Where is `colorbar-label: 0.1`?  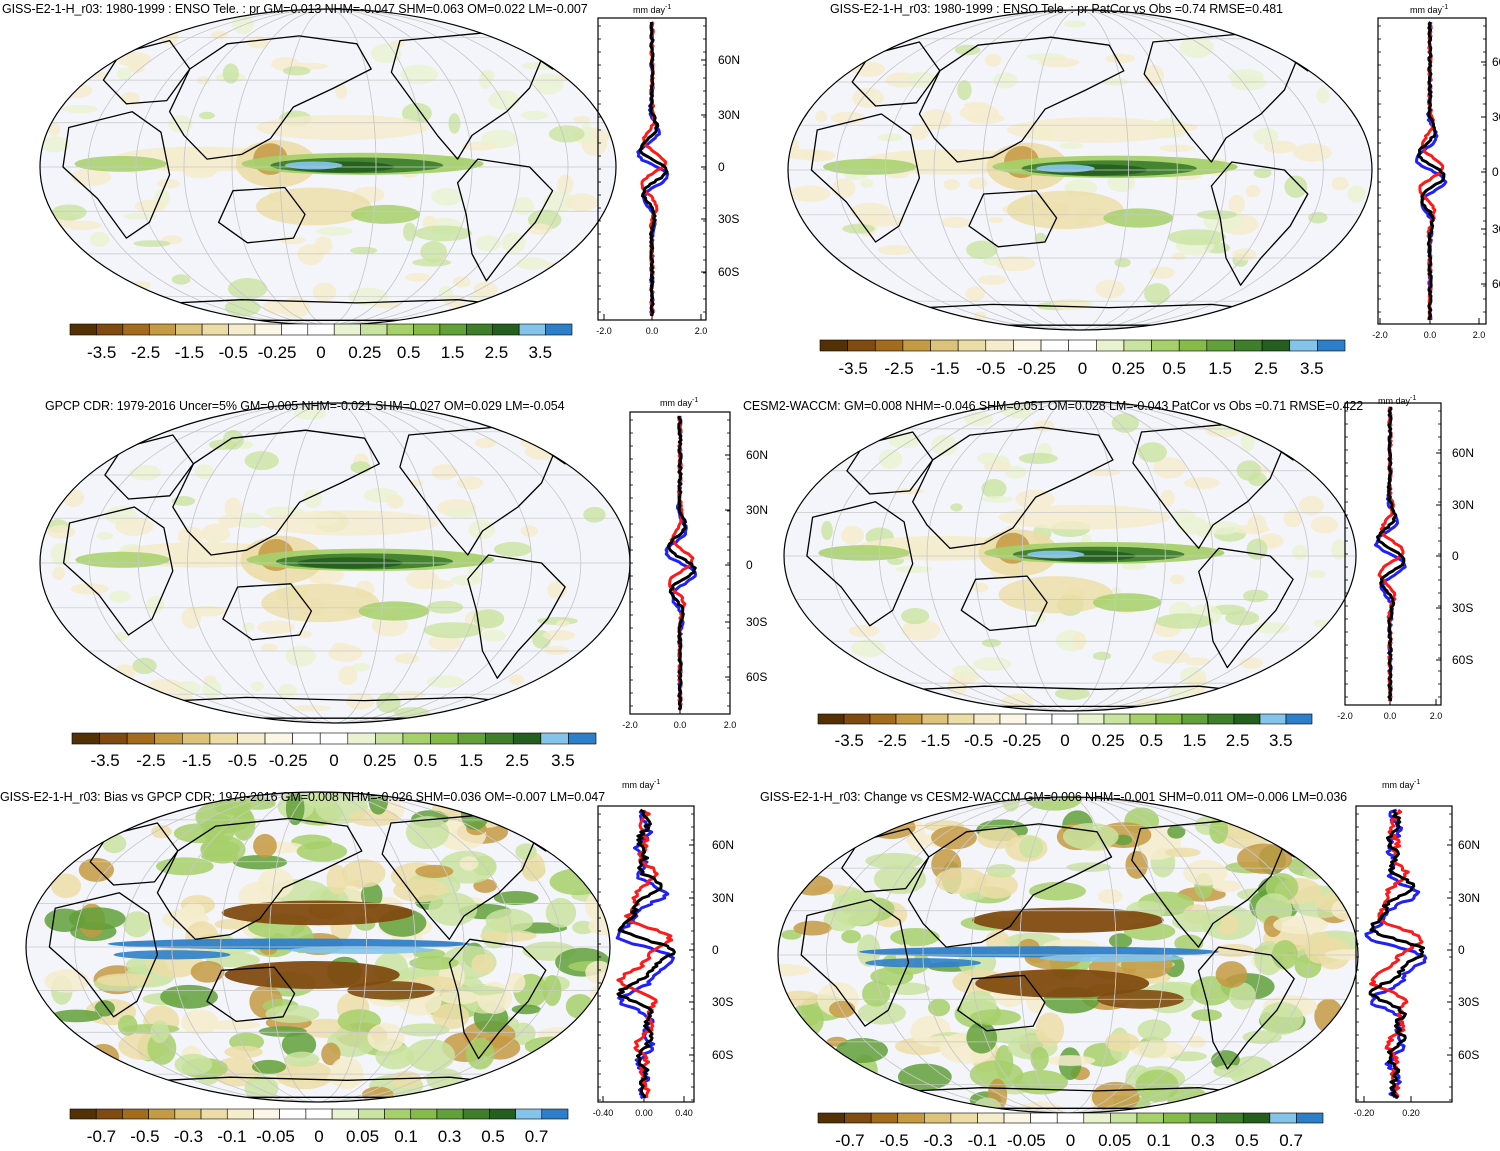 colorbar-label: 0.1 is located at coordinates (406, 1136).